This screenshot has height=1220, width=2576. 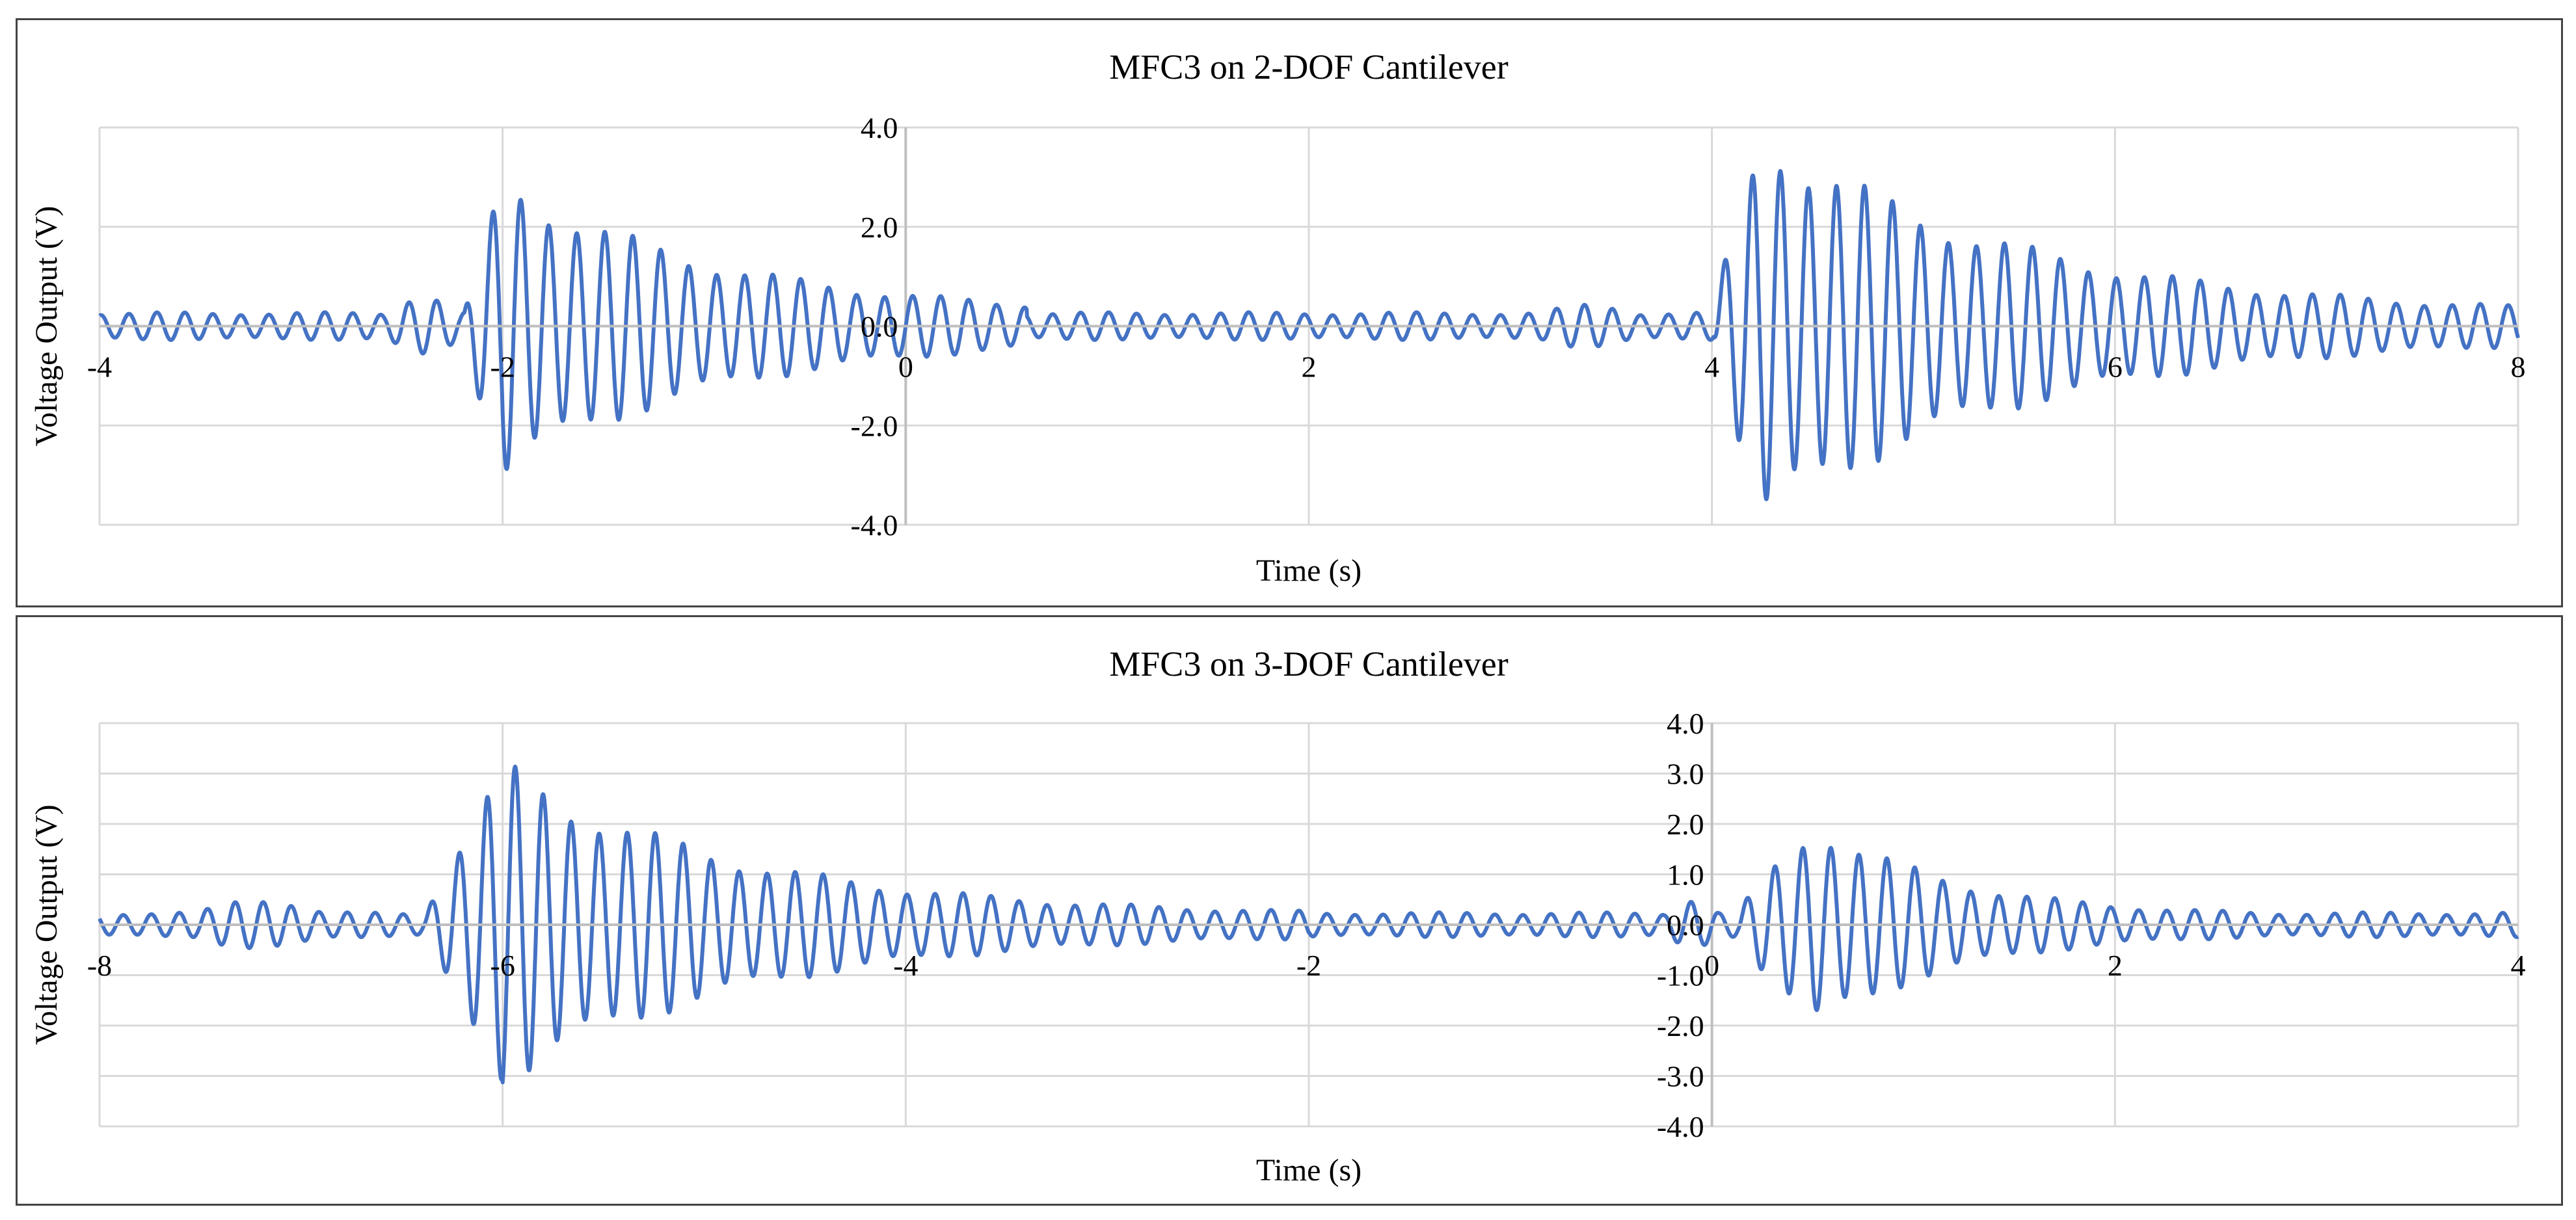 What do you see at coordinates (874, 425) in the screenshot?
I see `chart1-ytick-label-1: -2.0` at bounding box center [874, 425].